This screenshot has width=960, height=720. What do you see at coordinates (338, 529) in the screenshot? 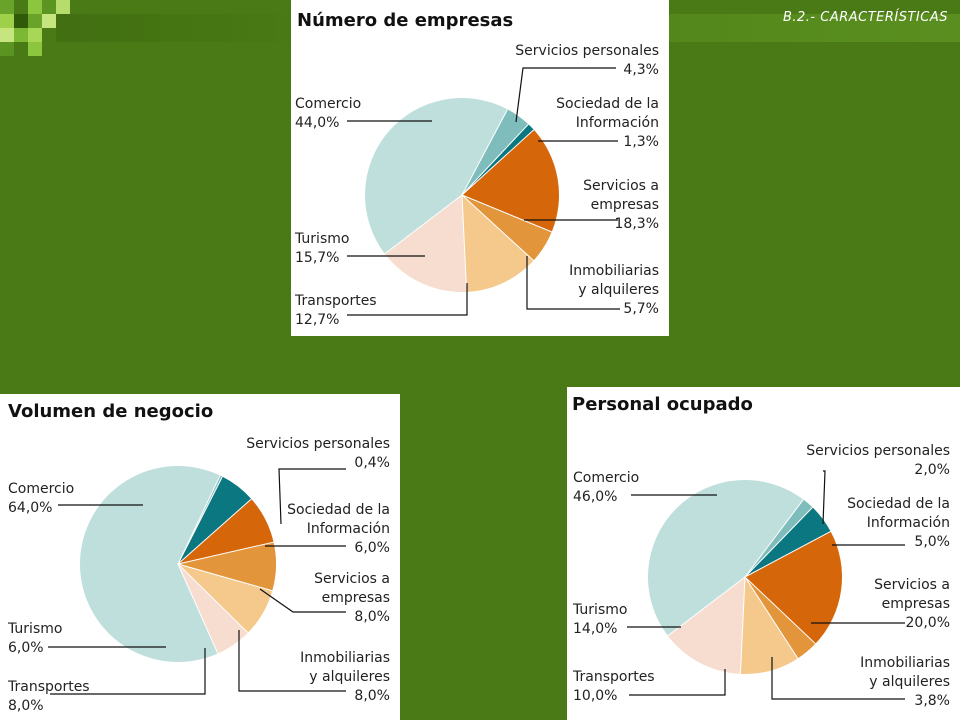
I see `slice-label-sociedad-informacion: Sociedad de la Información 6,0%` at bounding box center [338, 529].